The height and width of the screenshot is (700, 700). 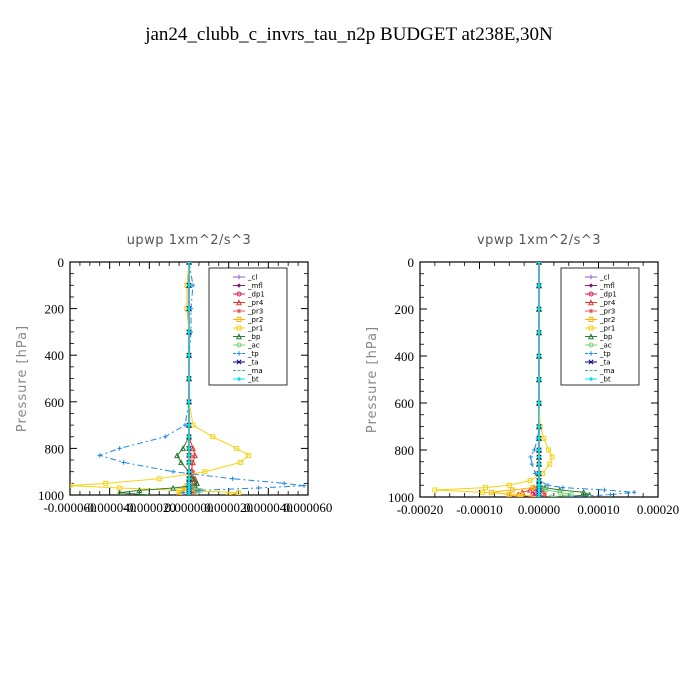 What do you see at coordinates (55, 402) in the screenshot?
I see `y-tick-label: 600` at bounding box center [55, 402].